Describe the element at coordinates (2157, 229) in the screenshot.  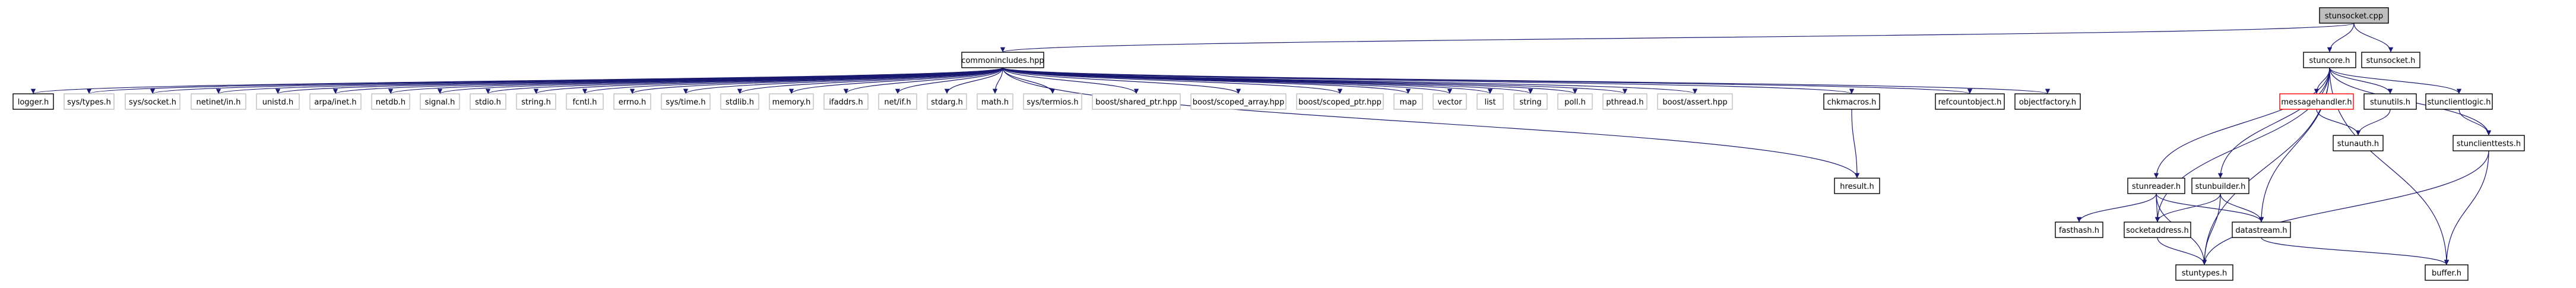
I see `node-socketaddress-h: socketaddress.h` at that location.